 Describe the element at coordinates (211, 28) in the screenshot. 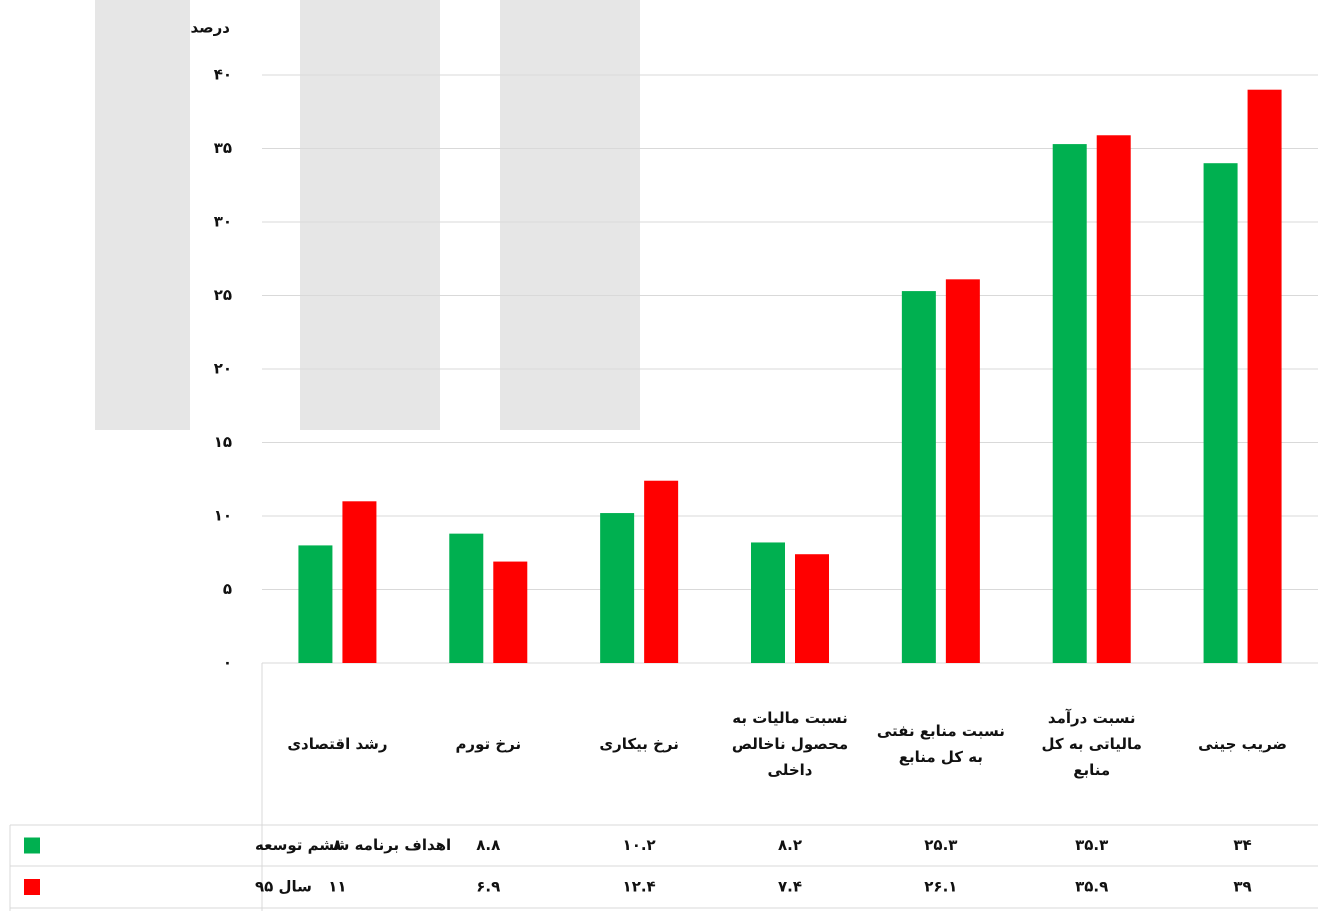

I see `y-axis-title: درصد` at that location.